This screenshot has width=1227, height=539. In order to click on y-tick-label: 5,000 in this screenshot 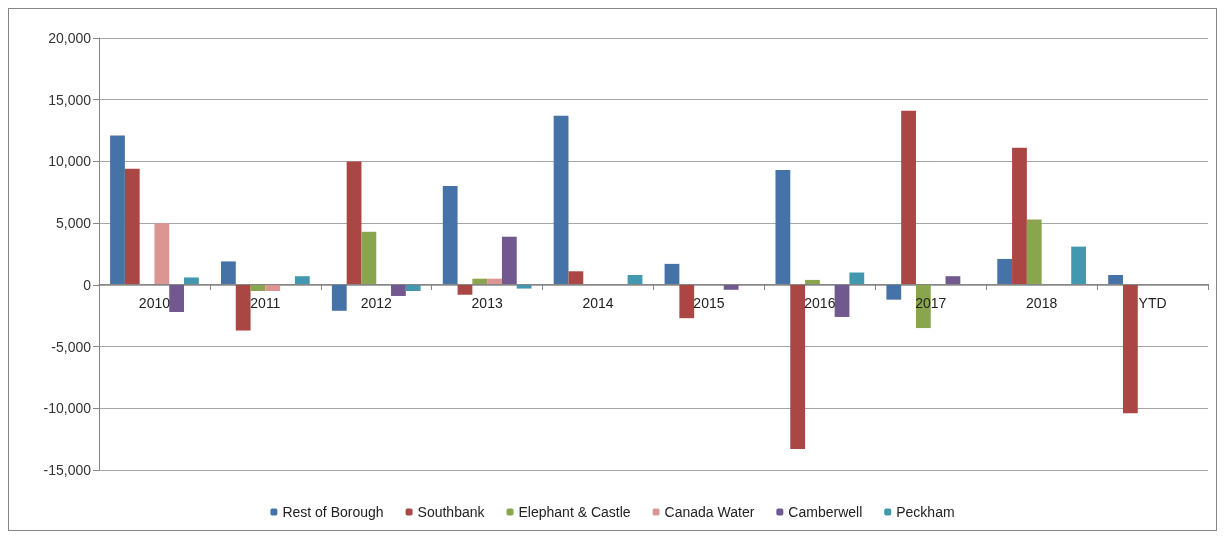, I will do `click(73, 223)`.